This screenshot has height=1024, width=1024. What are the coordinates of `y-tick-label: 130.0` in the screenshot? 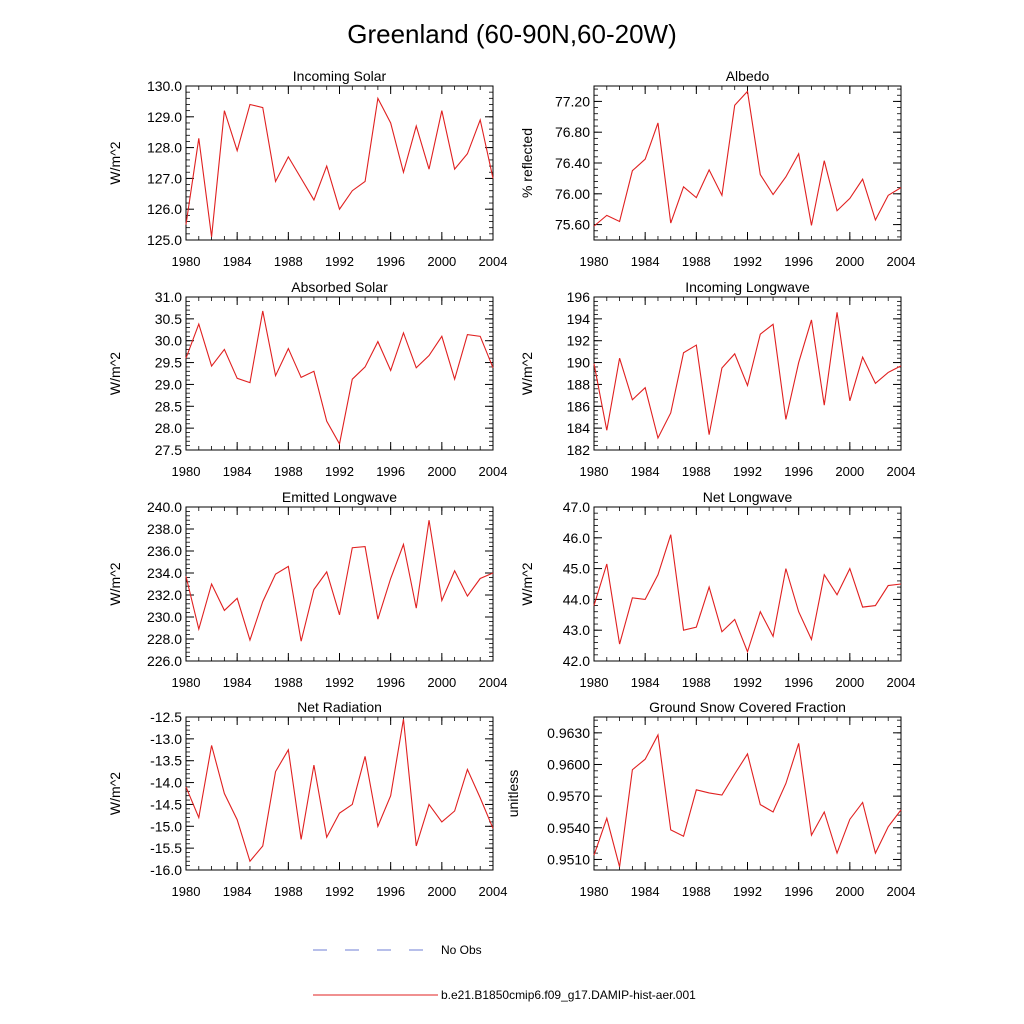 It's located at (164, 86).